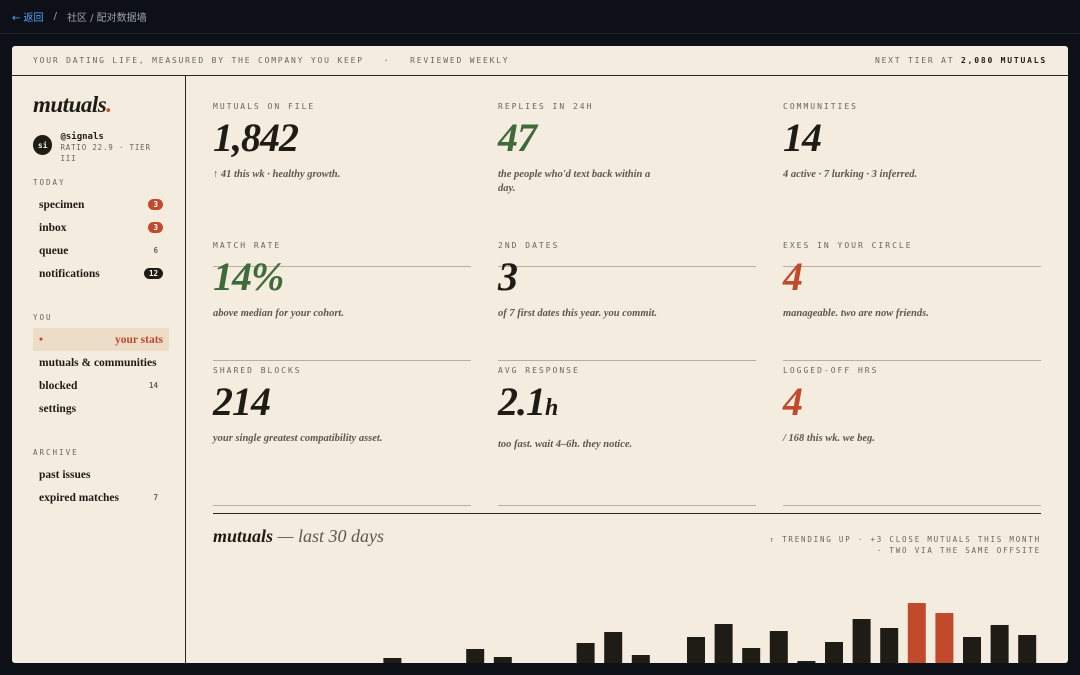  What do you see at coordinates (105, 153) in the screenshot?
I see `user-meta: RATIO 22.9 · TIER III` at bounding box center [105, 153].